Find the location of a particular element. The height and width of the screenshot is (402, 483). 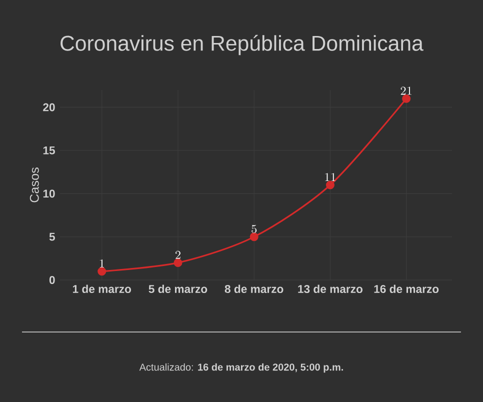

data-label: 5 is located at coordinates (254, 229).